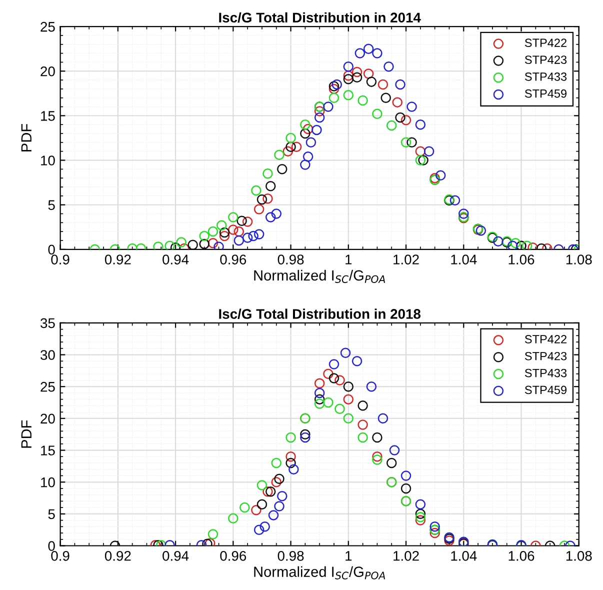  Describe the element at coordinates (47, 355) in the screenshot. I see `y-tick-label: 30` at that location.